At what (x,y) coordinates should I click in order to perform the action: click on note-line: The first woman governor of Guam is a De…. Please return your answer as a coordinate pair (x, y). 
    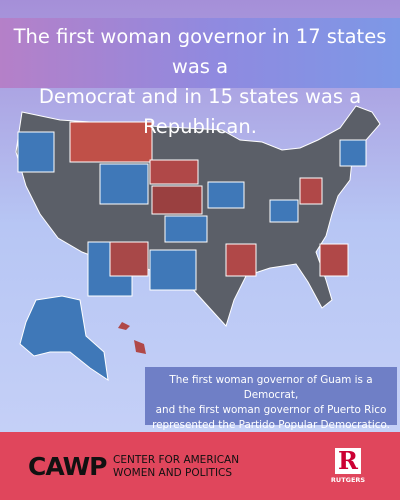
    Looking at the image, I should click on (271, 387).